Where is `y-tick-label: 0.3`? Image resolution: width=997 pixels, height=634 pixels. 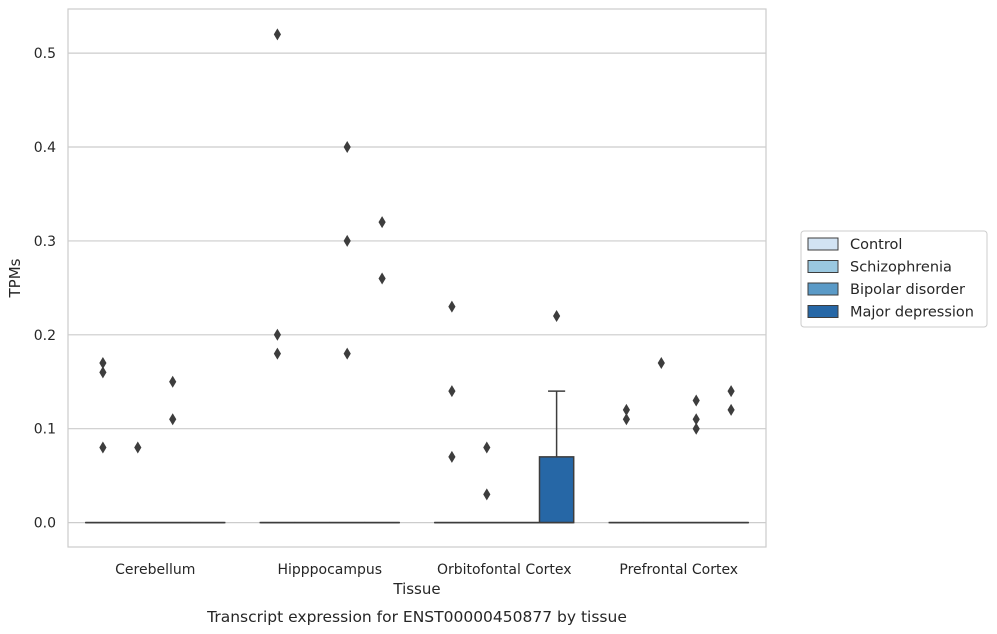
y-tick-label: 0.3 is located at coordinates (45, 242).